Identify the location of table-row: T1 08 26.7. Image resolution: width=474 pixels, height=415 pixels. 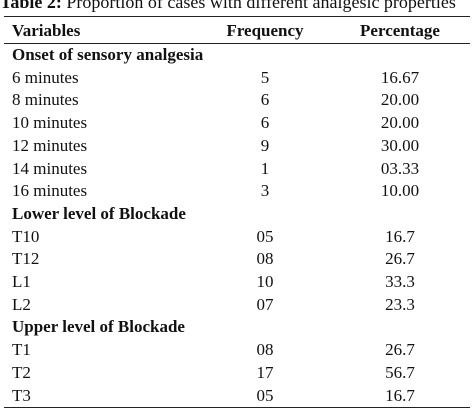
(237, 350).